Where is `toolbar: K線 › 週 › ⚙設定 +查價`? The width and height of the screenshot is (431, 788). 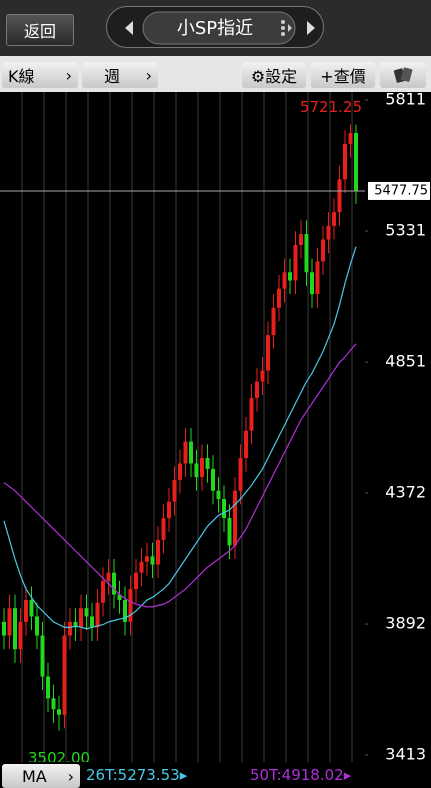 toolbar: K線 › 週 › ⚙設定 +查價 is located at coordinates (215, 74).